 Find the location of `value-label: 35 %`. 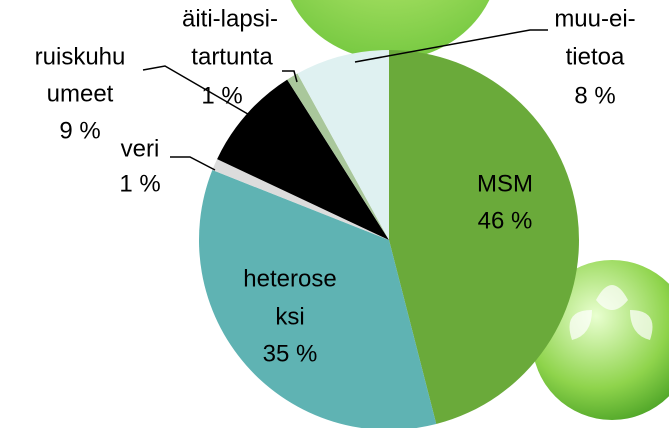

value-label: 35 % is located at coordinates (290, 353).